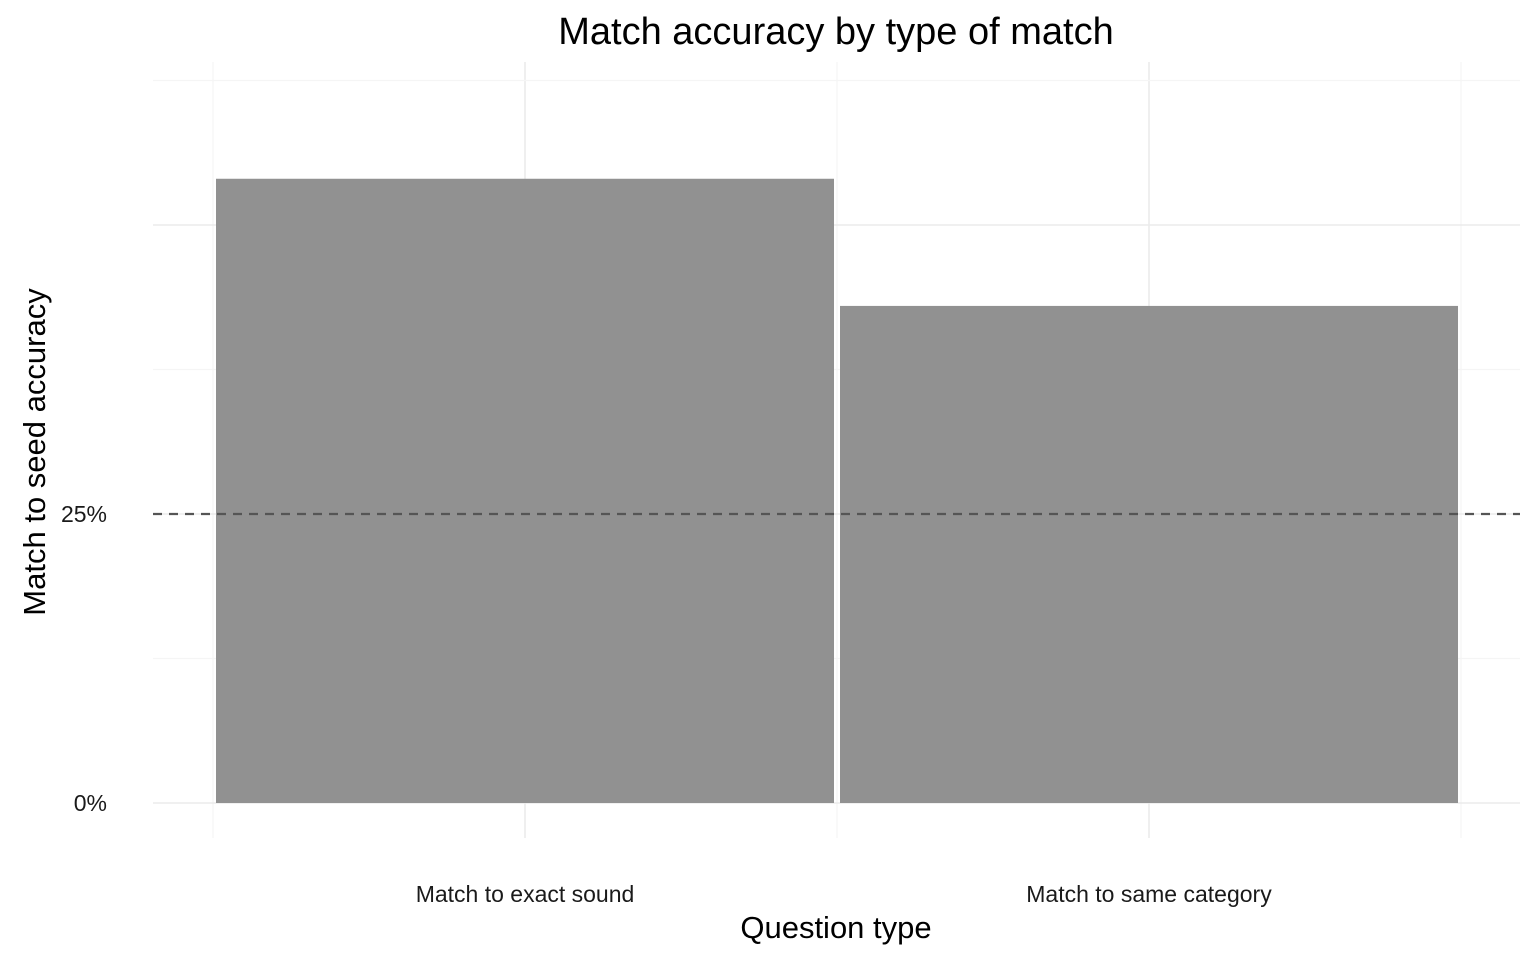 This screenshot has width=1536, height=960. Describe the element at coordinates (34, 452) in the screenshot. I see `y-axis-title: Match to seed accuracy` at that location.